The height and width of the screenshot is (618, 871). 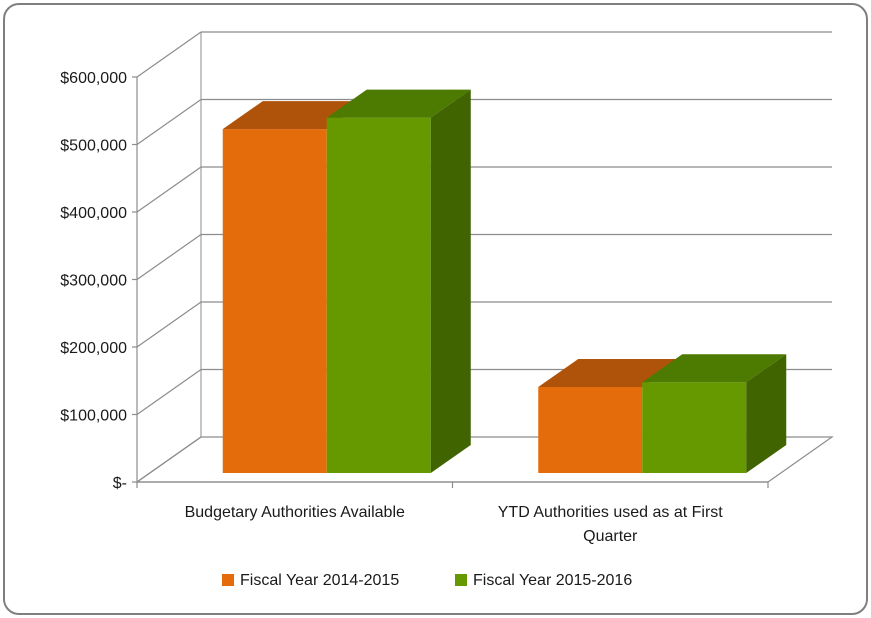 What do you see at coordinates (319, 580) in the screenshot?
I see `legend-label: Fiscal Year 2014-2015` at bounding box center [319, 580].